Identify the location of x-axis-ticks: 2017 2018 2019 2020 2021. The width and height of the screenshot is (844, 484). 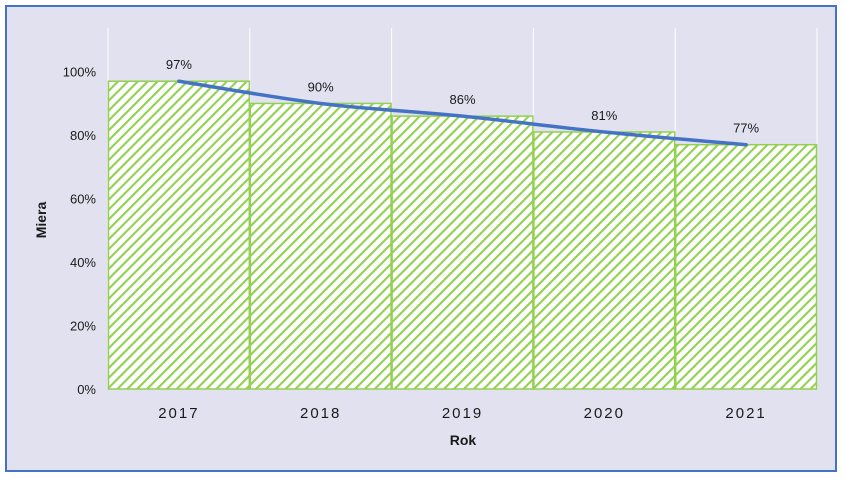
(462, 413).